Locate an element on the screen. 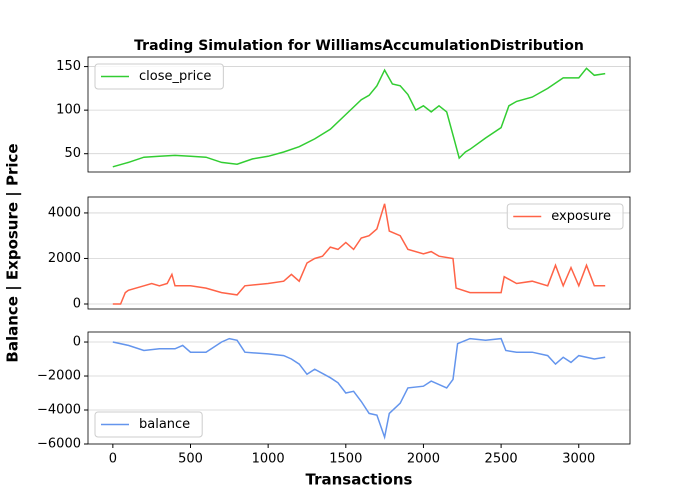 The width and height of the screenshot is (700, 500). y-tick-label: −2000 is located at coordinates (59, 376).